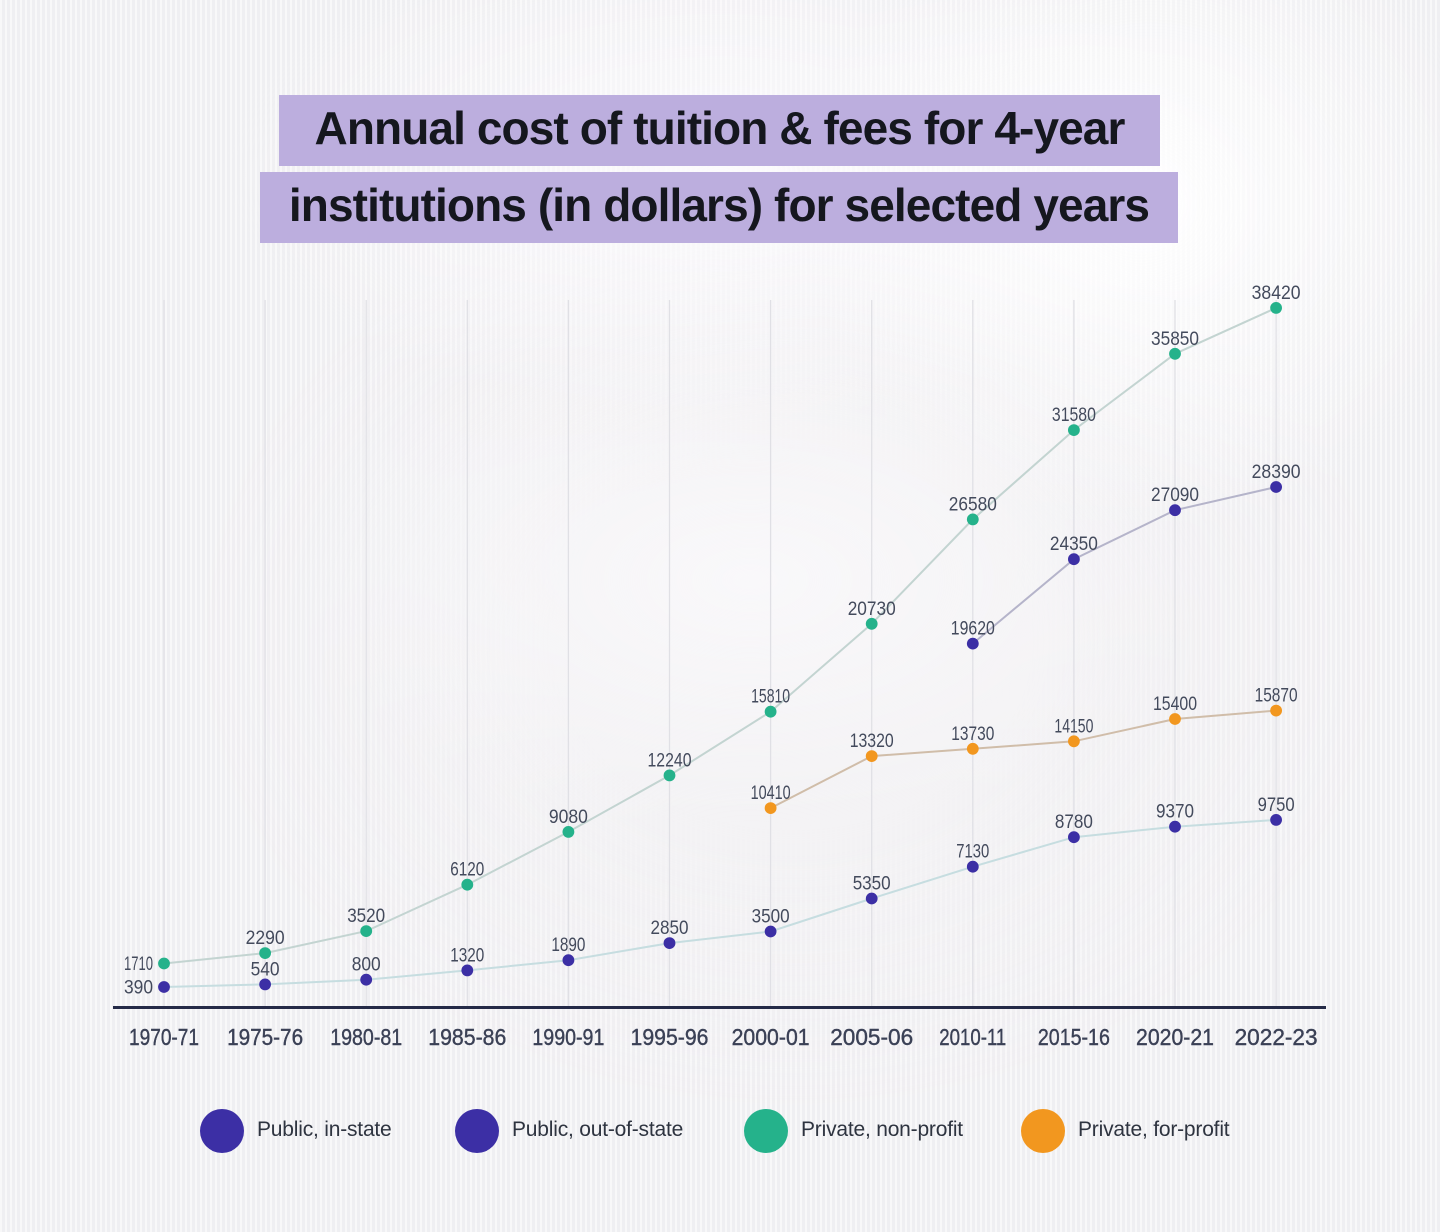 This screenshot has height=1232, width=1440. Describe the element at coordinates (265, 938) in the screenshot. I see `svg-text: 2290` at that location.